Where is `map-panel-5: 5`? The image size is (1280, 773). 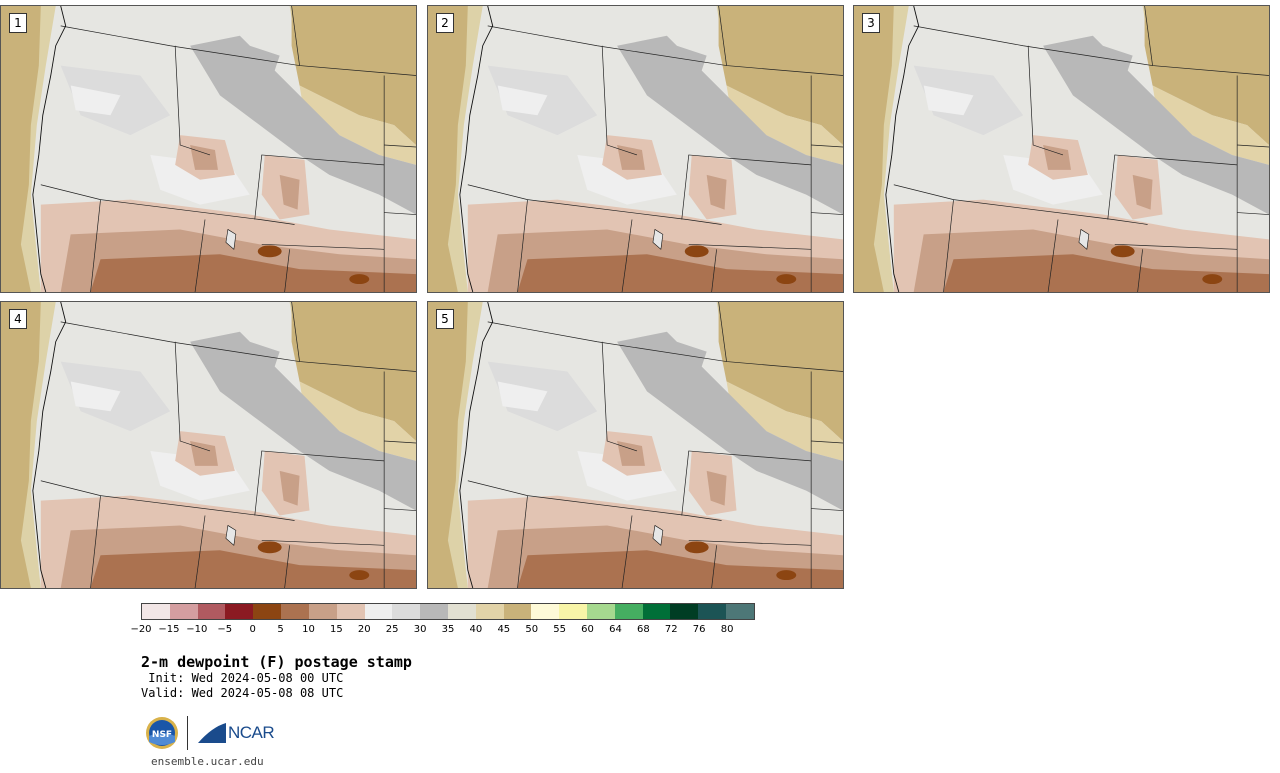
map-panel-5: 5 is located at coordinates (635, 445).